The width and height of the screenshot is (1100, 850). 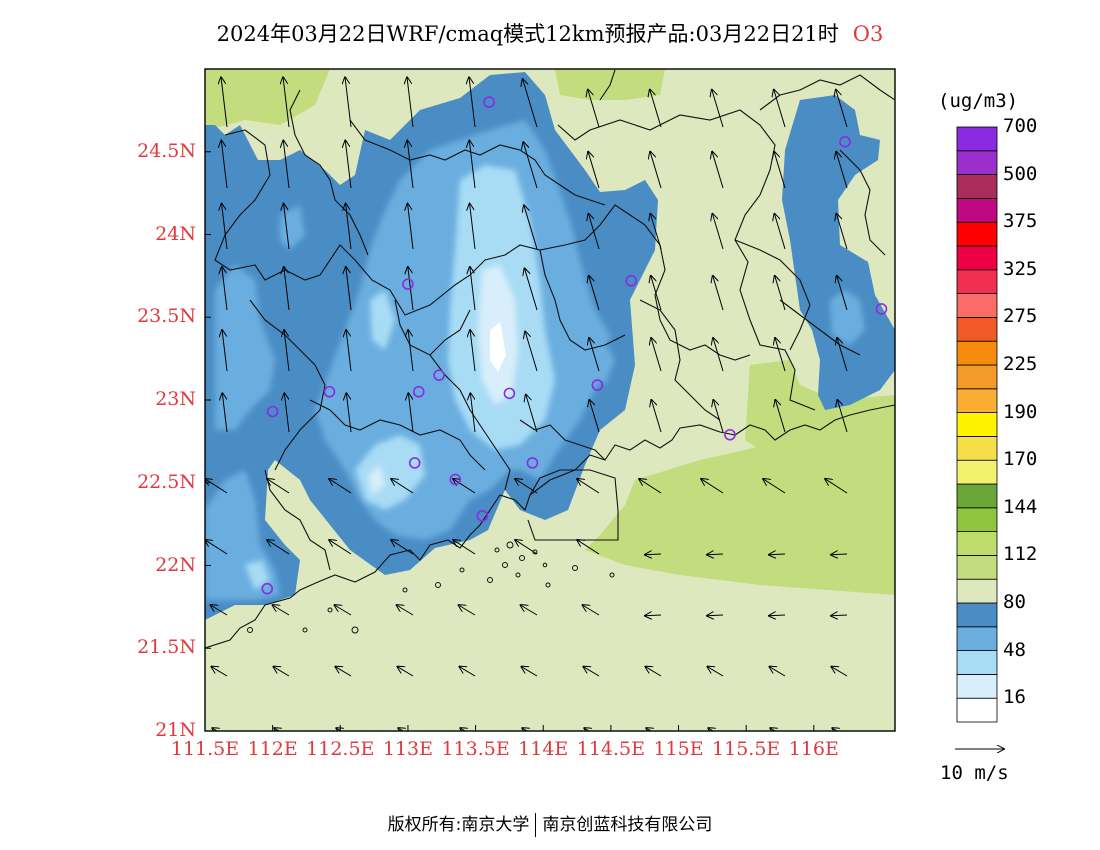 What do you see at coordinates (978, 101) in the screenshot?
I see `colorbar-units: (ug/m3)` at bounding box center [978, 101].